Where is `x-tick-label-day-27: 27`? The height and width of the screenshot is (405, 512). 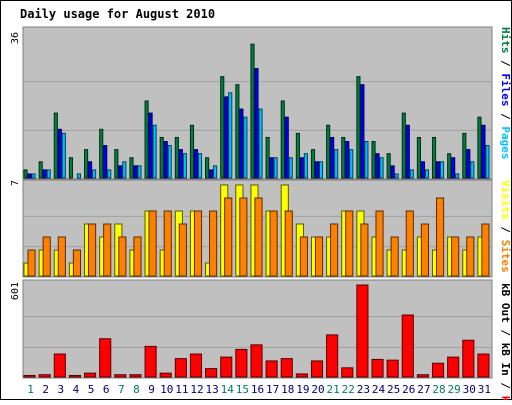 x-tick-label-day-27: 27 is located at coordinates (423, 389).